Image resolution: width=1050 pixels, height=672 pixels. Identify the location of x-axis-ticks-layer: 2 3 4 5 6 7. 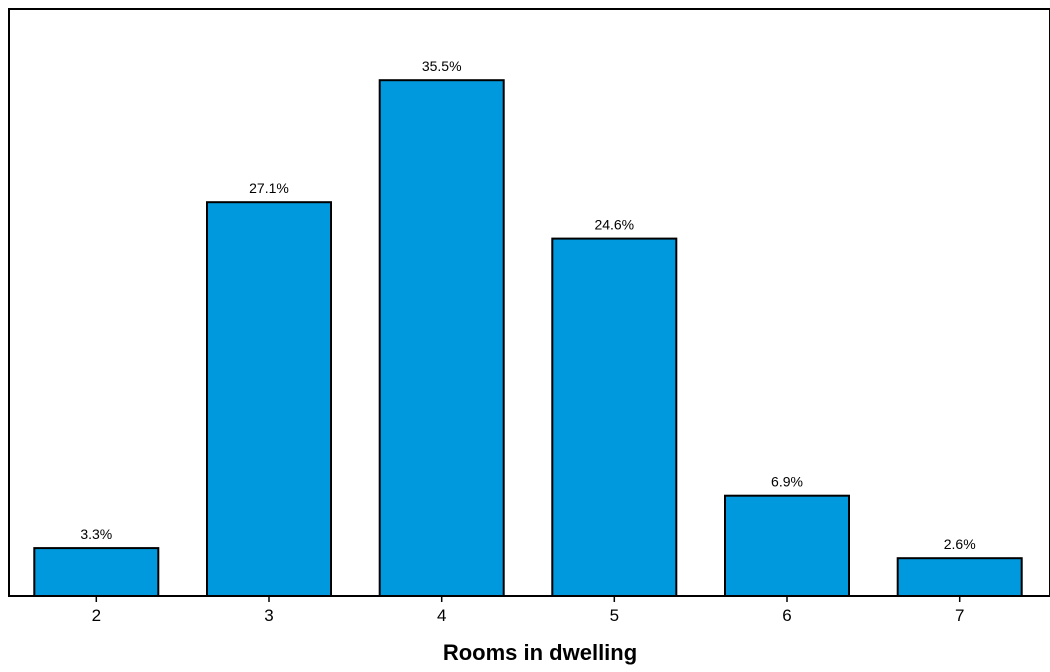
(528, 610).